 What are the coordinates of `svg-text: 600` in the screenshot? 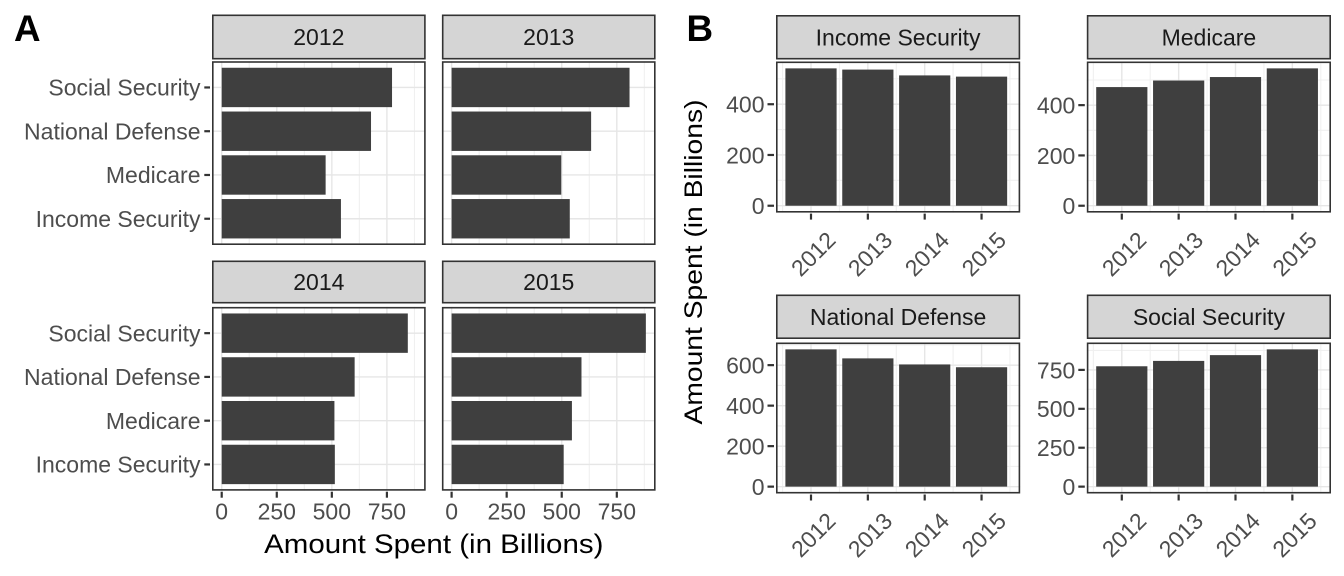 It's located at (745, 366).